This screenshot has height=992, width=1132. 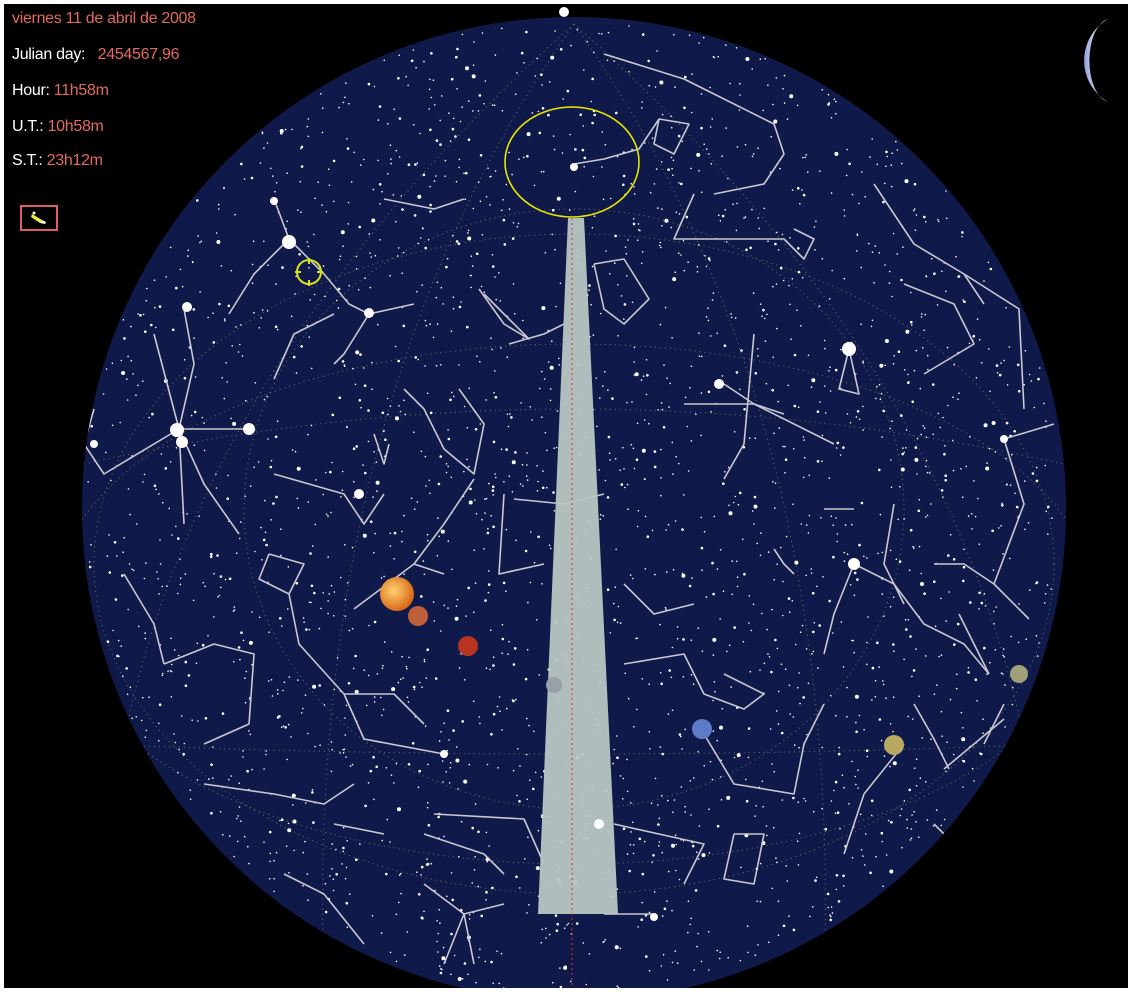 What do you see at coordinates (138, 54) in the screenshot?
I see `julian-day-value: 2454567,96` at bounding box center [138, 54].